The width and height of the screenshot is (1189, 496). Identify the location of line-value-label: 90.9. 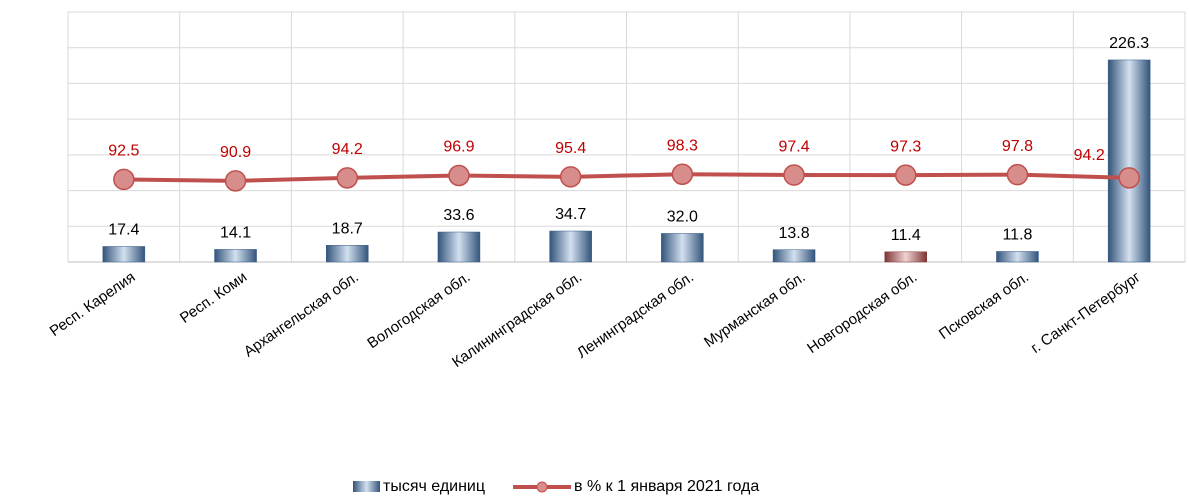
(235, 152).